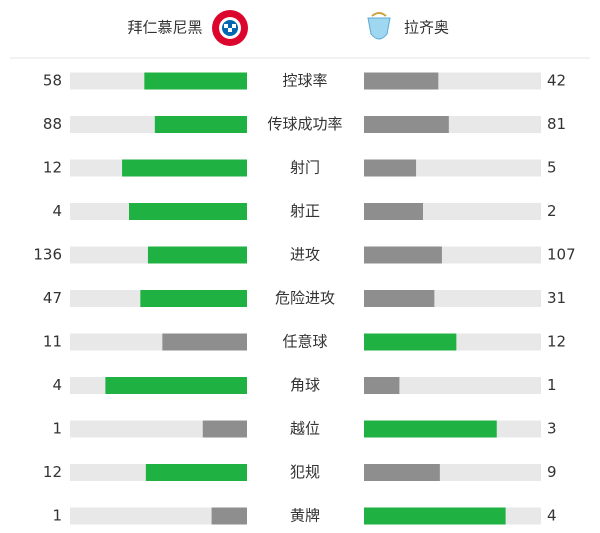  Describe the element at coordinates (305, 516) in the screenshot. I see `stat-label: 黄牌` at that location.